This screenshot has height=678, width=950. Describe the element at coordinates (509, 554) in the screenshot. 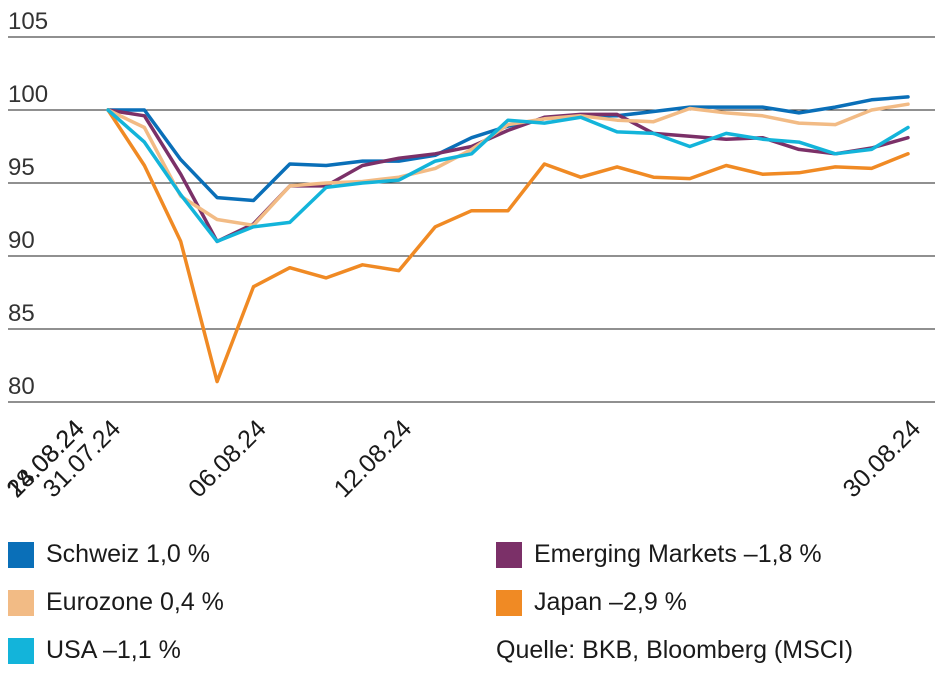

I see `legend-swatch-emerging-markets` at that location.